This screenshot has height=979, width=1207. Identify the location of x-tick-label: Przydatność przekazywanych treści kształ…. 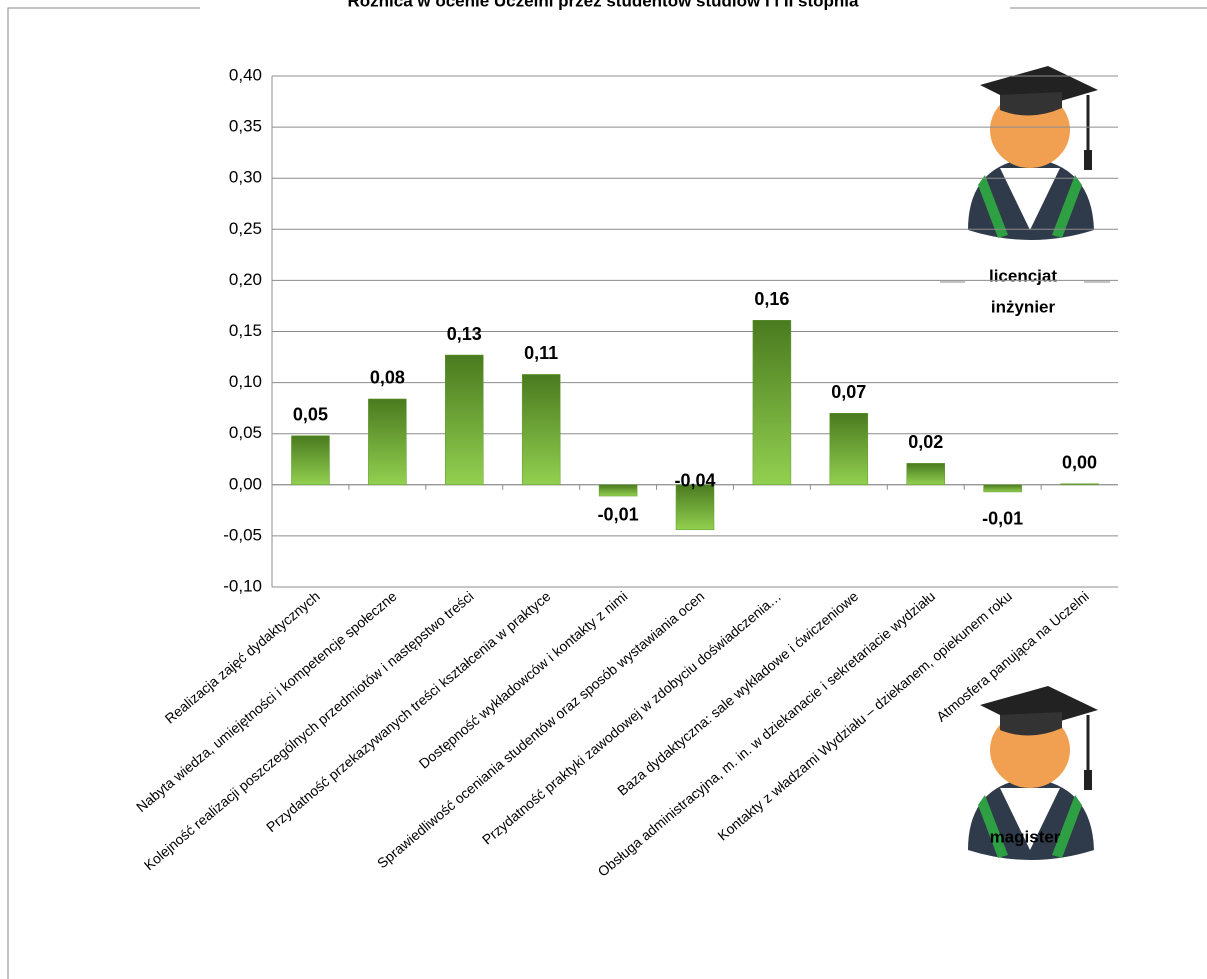
(408, 711).